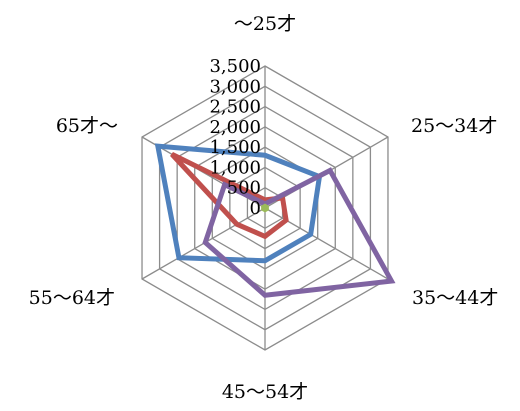  What do you see at coordinates (72, 298) in the screenshot?
I see `category-label: 55～64才` at bounding box center [72, 298].